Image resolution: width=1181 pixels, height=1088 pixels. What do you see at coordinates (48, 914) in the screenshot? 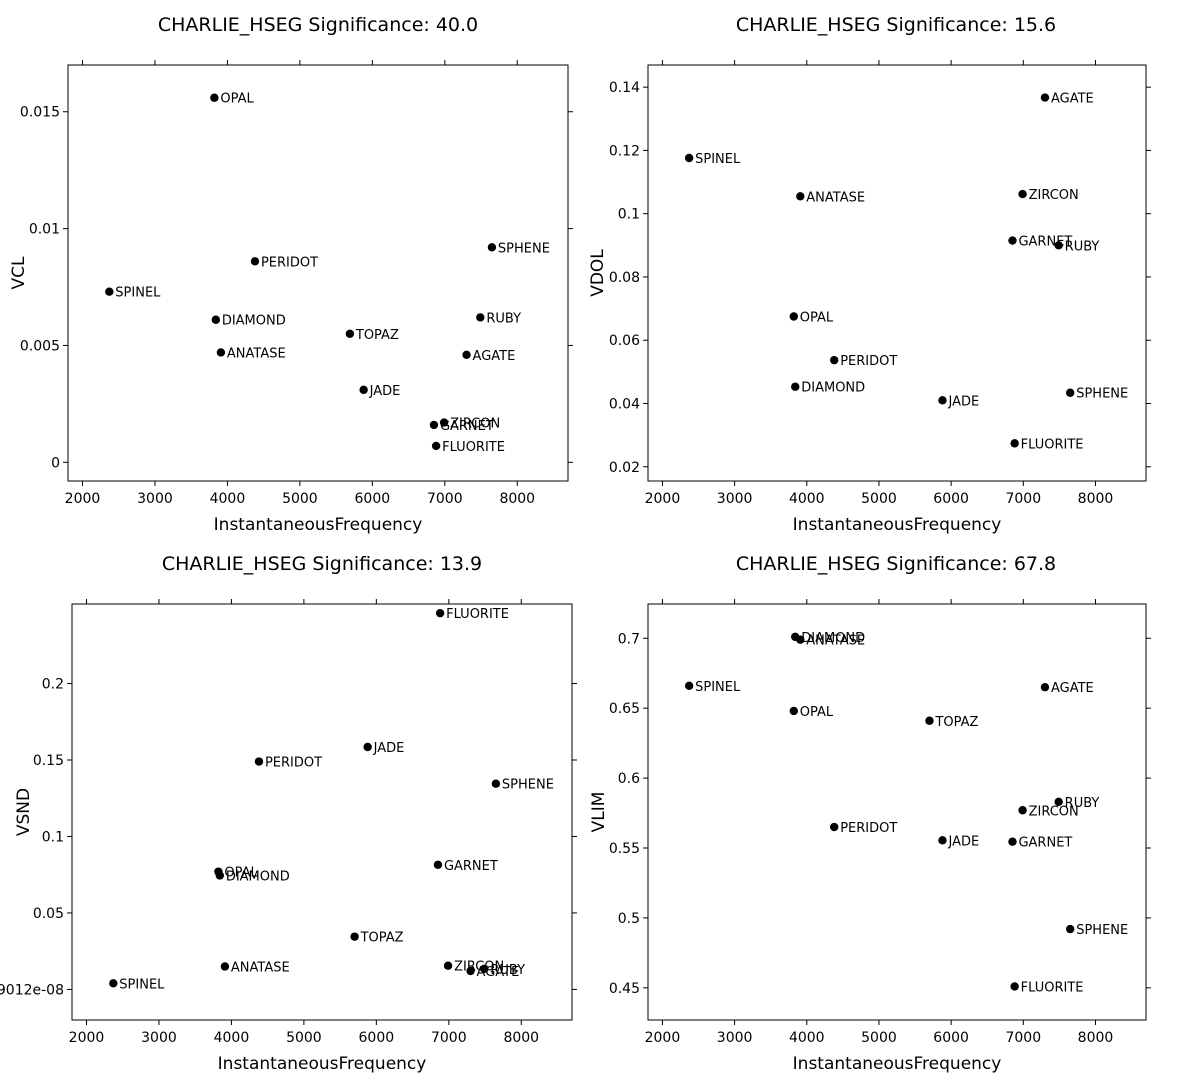
I see `y-tick-label: 0.05` at bounding box center [48, 914].